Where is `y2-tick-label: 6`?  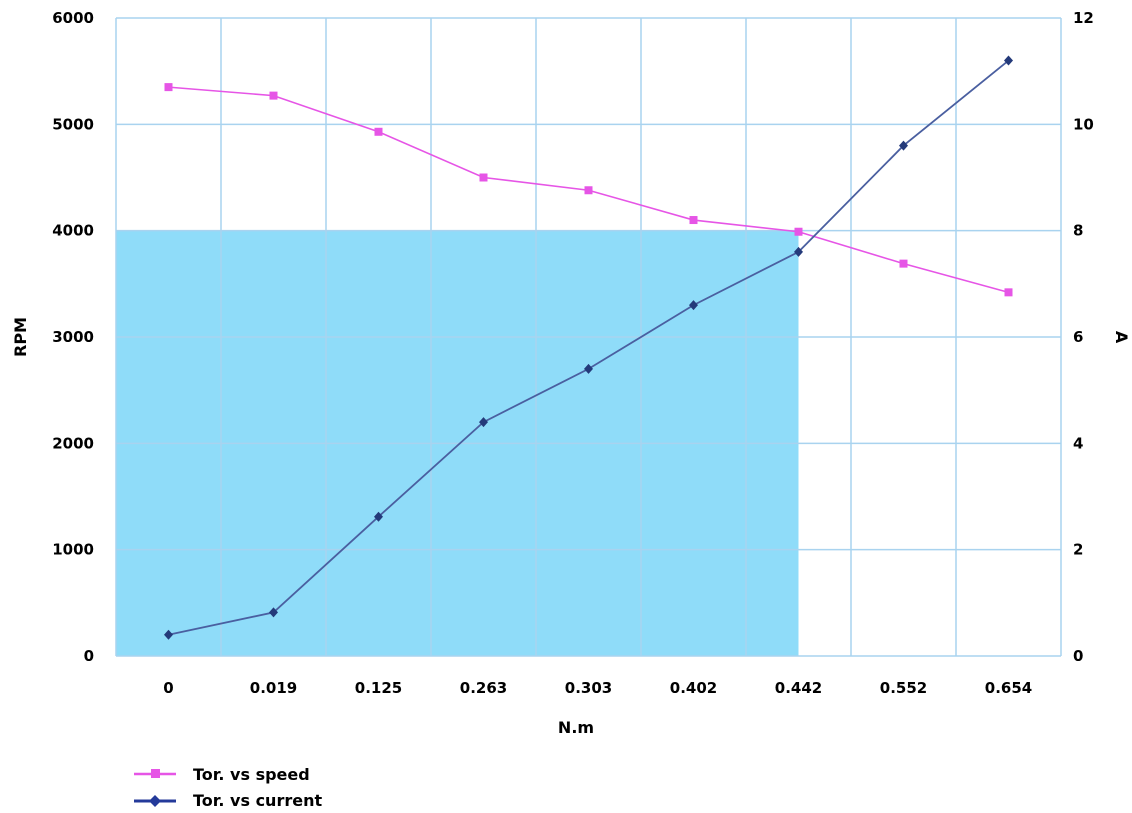
y2-tick-label: 6 is located at coordinates (1078, 337).